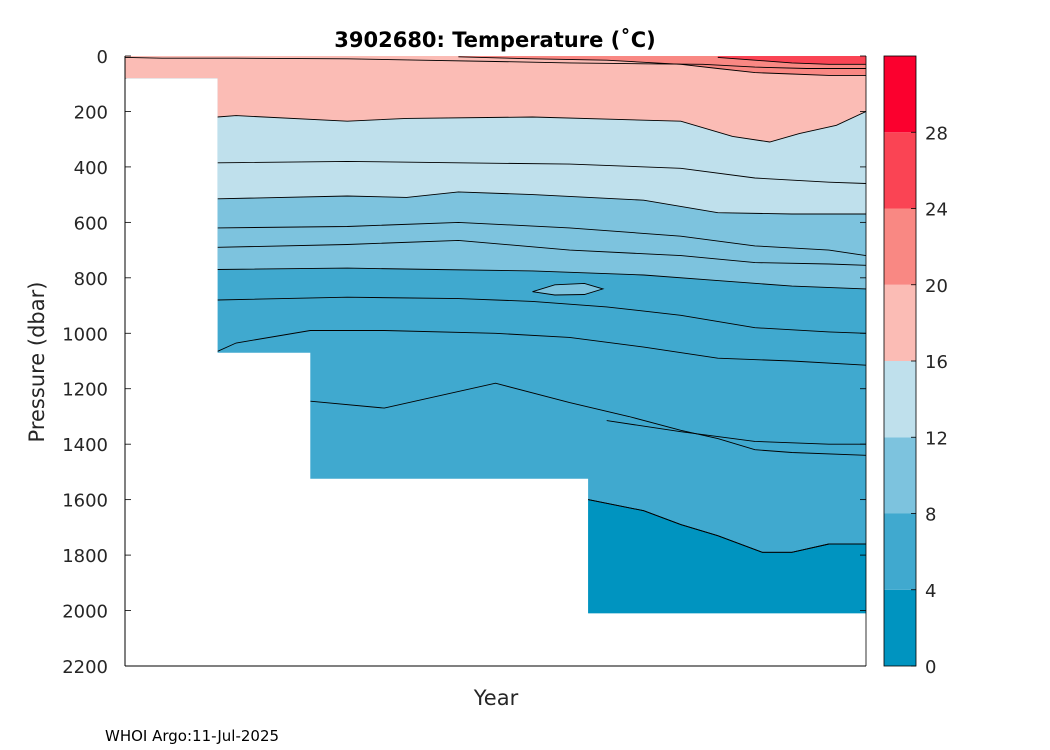 This screenshot has width=1050, height=750. What do you see at coordinates (930, 591) in the screenshot?
I see `colorbar-tick-label: 4` at bounding box center [930, 591].